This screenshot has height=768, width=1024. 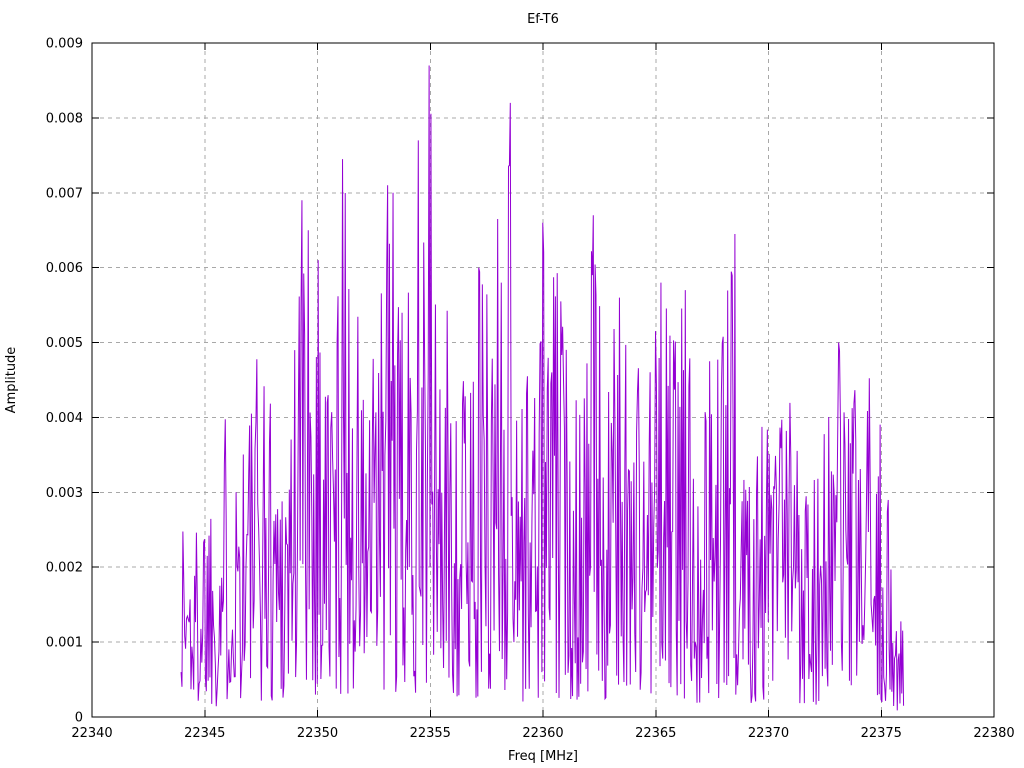 I want to click on y-tick-label: 0.002, so click(x=64, y=568).